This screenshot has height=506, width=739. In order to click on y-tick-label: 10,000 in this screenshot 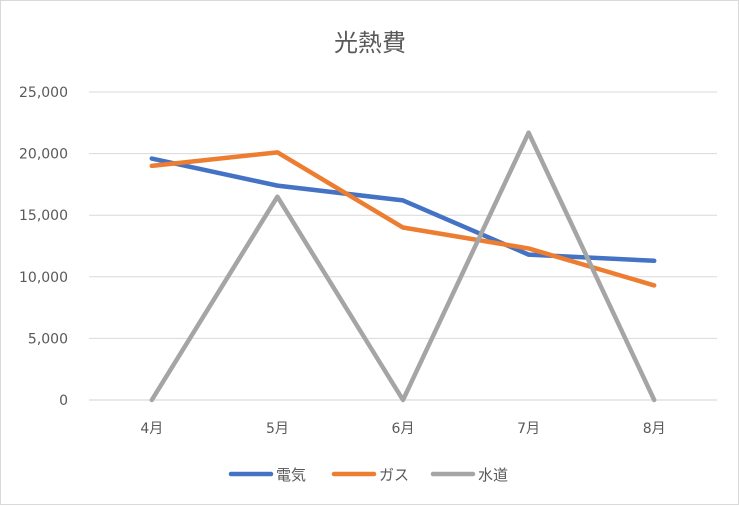, I will do `click(43, 278)`.